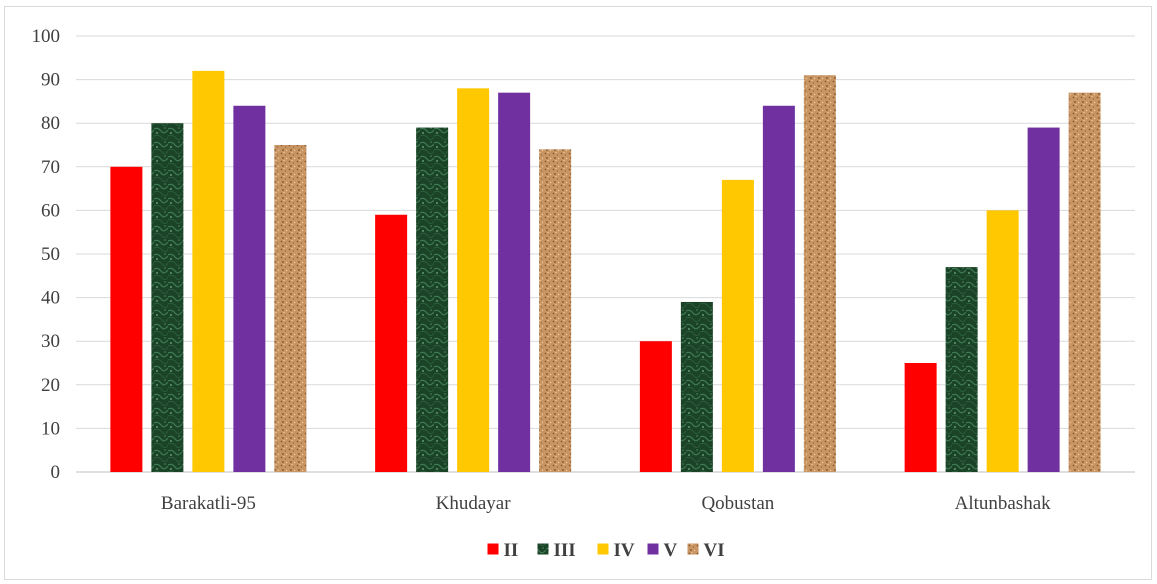 The image size is (1157, 584). I want to click on y-tick-label: 80, so click(50, 123).